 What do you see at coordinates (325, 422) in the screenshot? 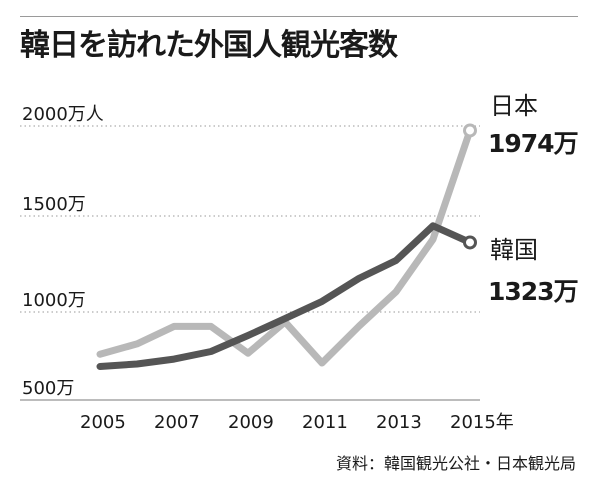
I see `x-tick-label: 2011` at bounding box center [325, 422].